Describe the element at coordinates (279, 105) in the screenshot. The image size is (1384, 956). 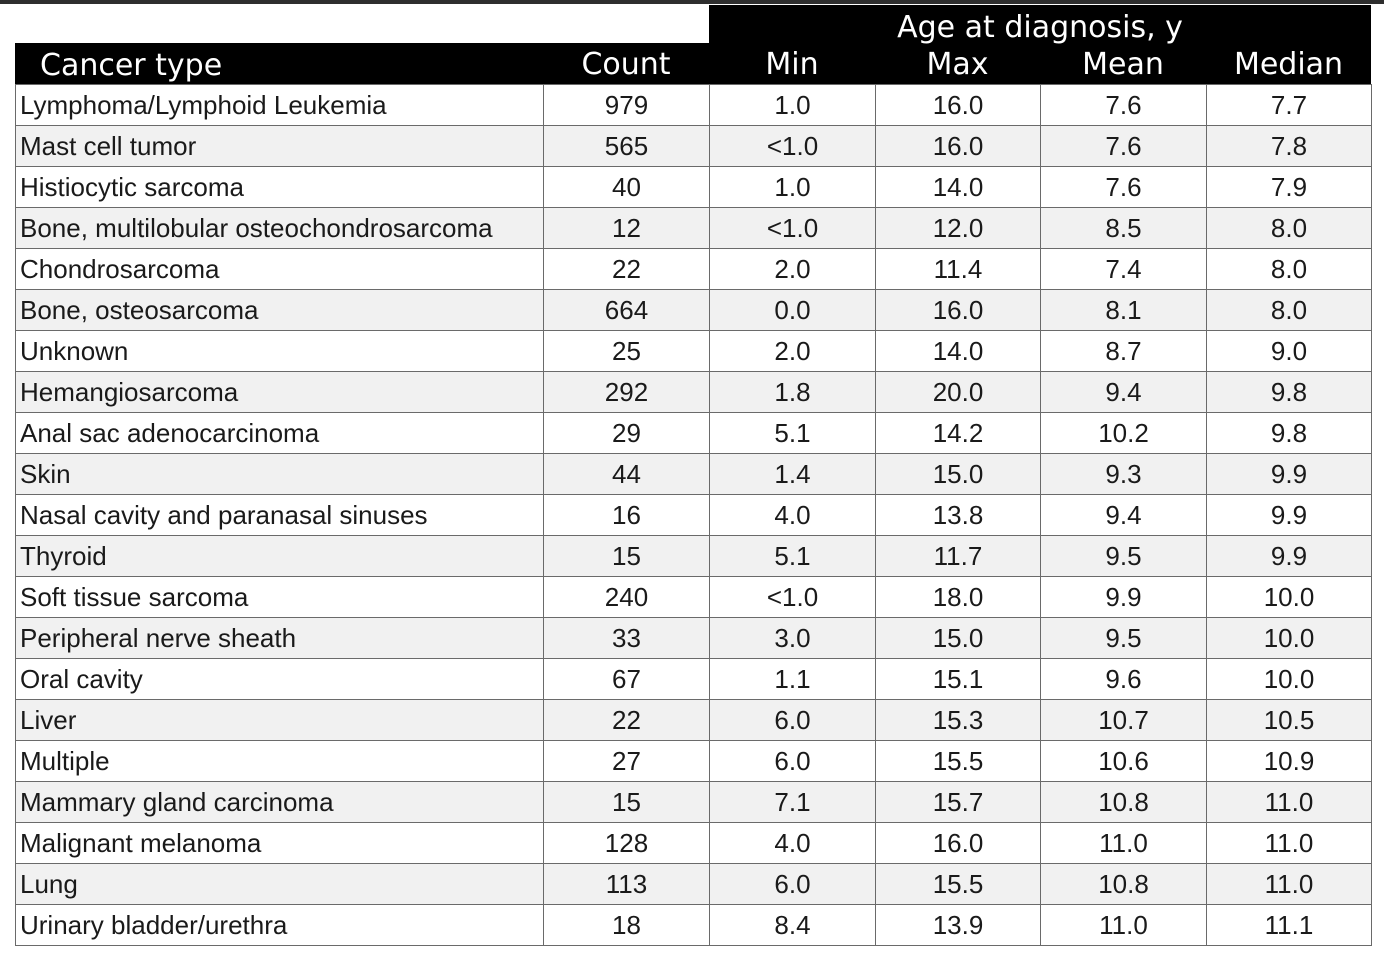
I see `cell-name: Lymphoma/Lymphoid Leukemia` at that location.